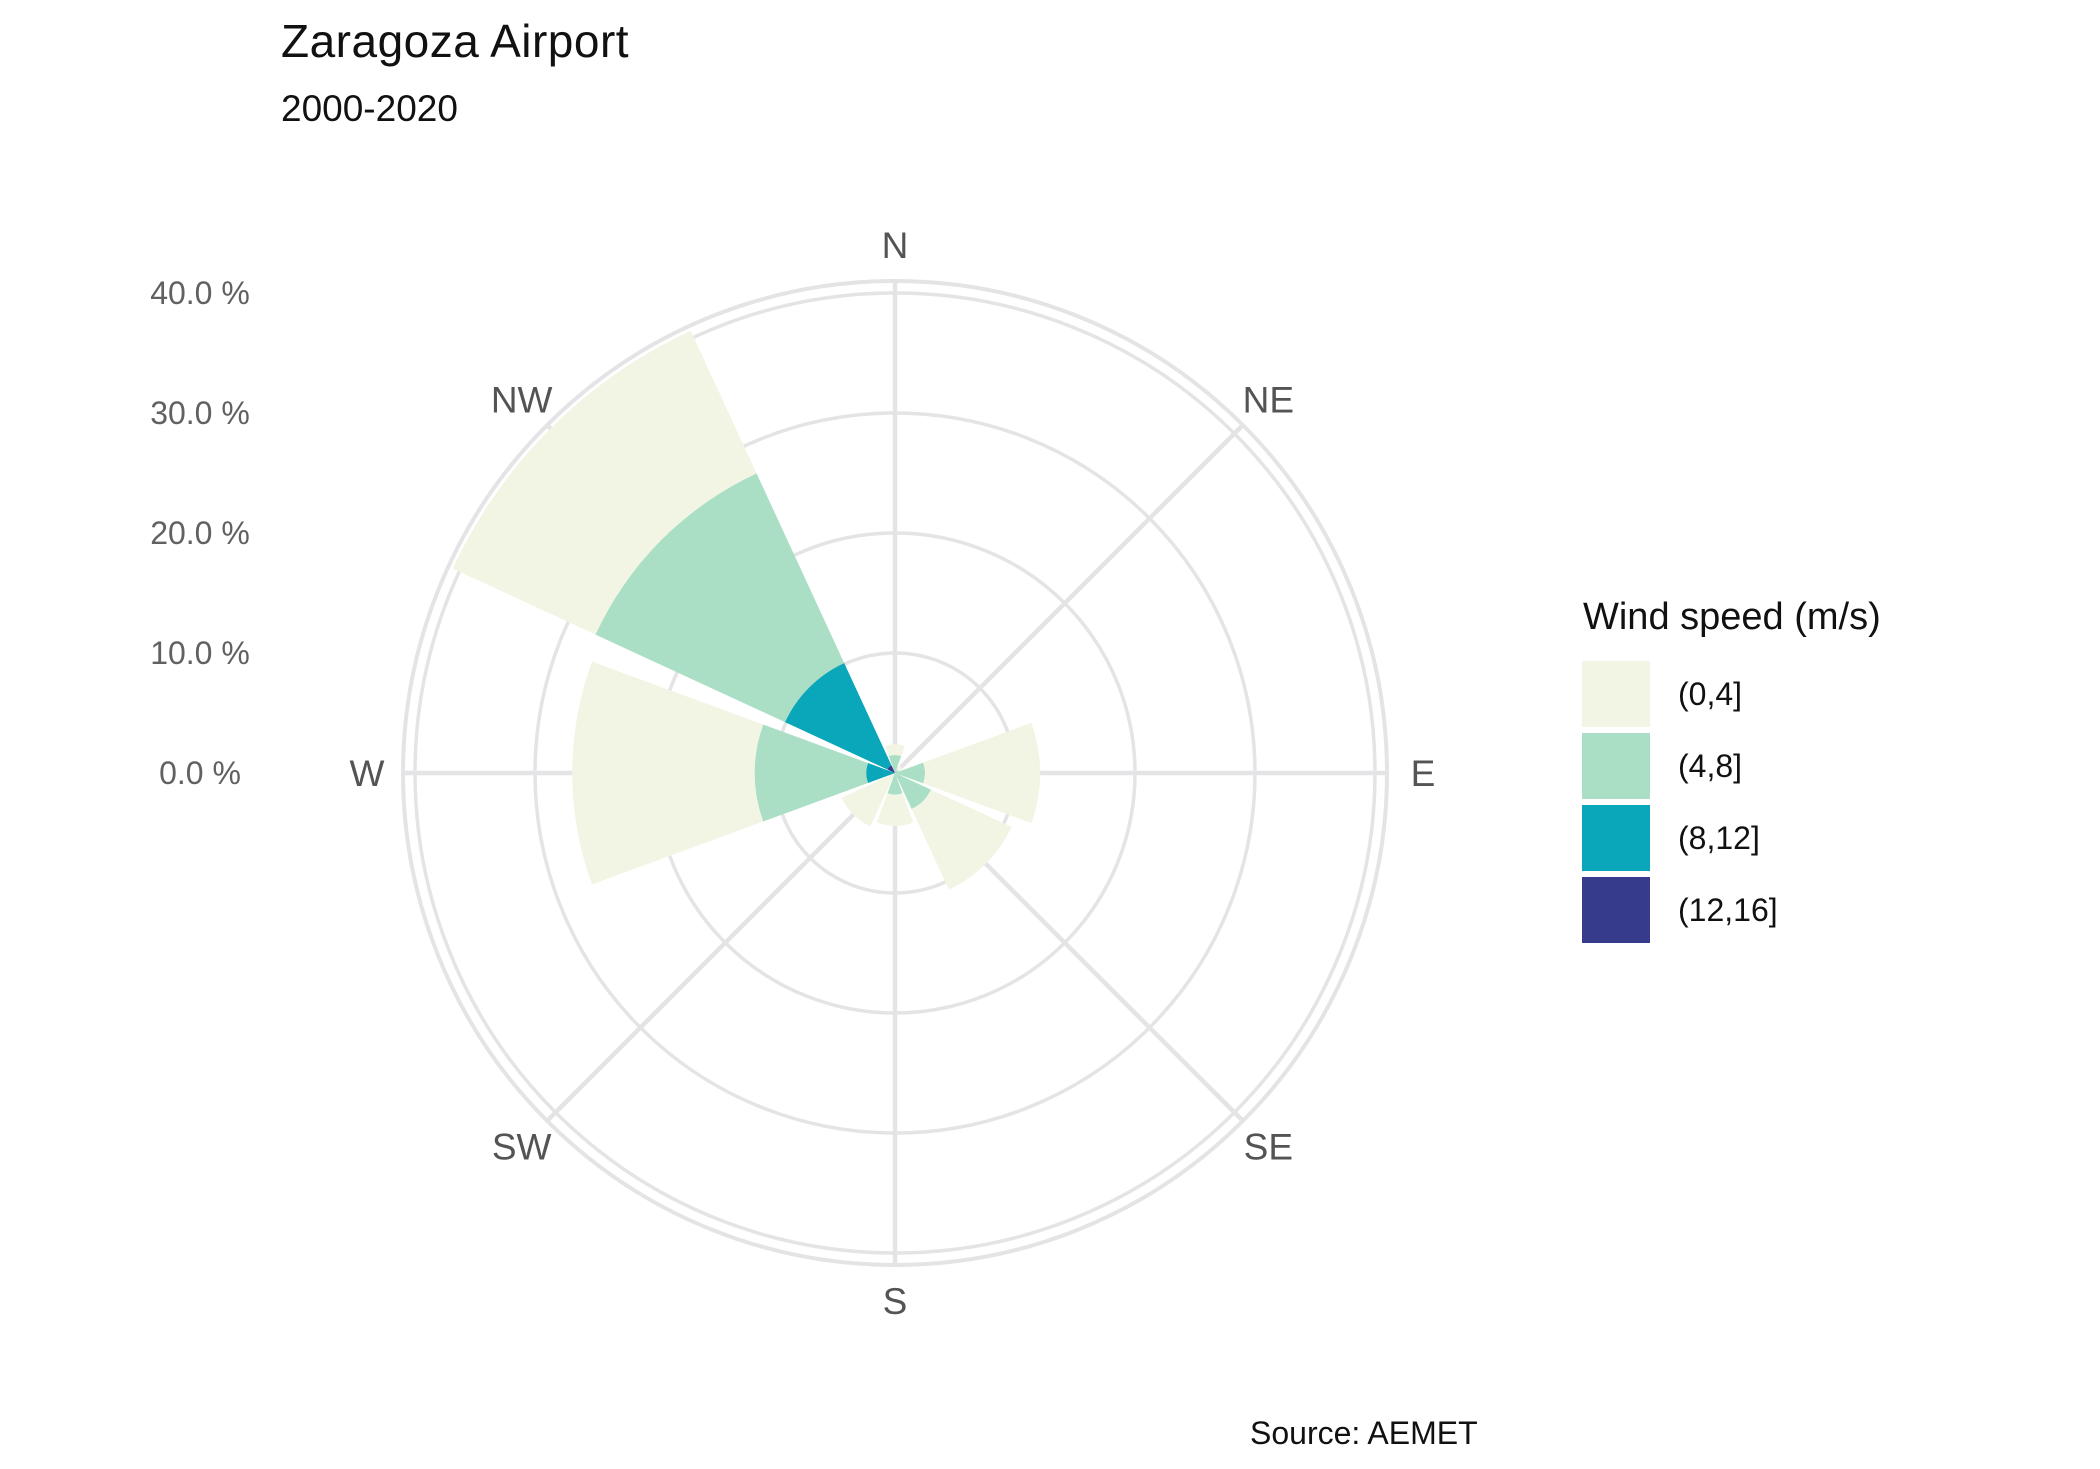 The width and height of the screenshot is (2100, 1469). What do you see at coordinates (200, 773) in the screenshot?
I see `radial-tick-label-0pct: 0.0 %` at bounding box center [200, 773].